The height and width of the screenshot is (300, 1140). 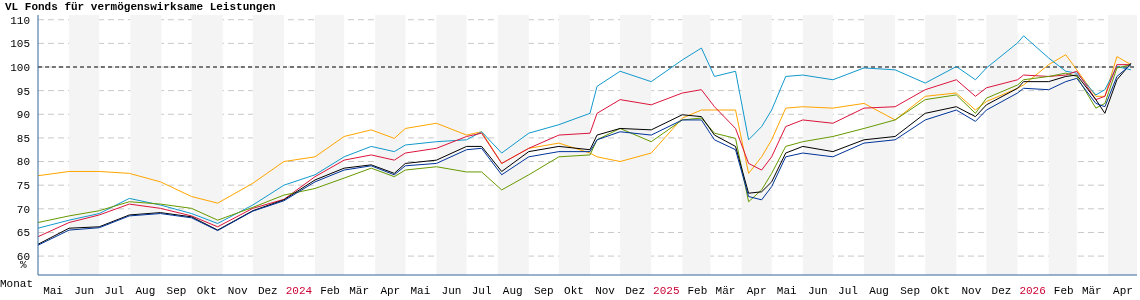 I want to click on y-tick-label: 75, so click(x=23, y=186).